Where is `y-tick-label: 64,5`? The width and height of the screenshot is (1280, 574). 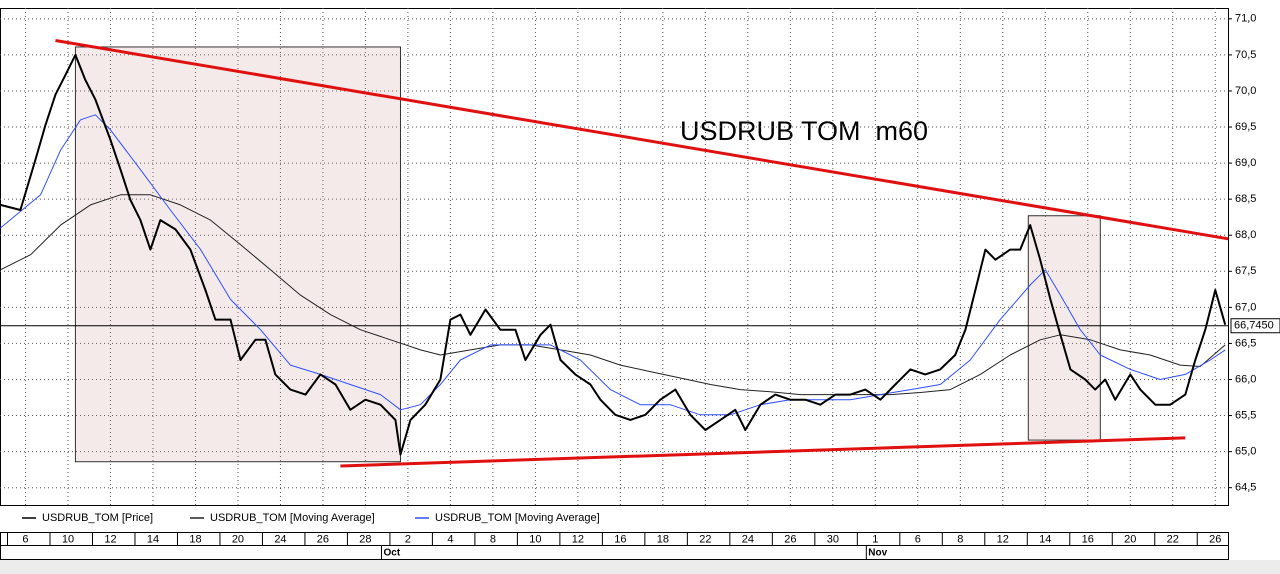
y-tick-label: 64,5 is located at coordinates (1245, 488).